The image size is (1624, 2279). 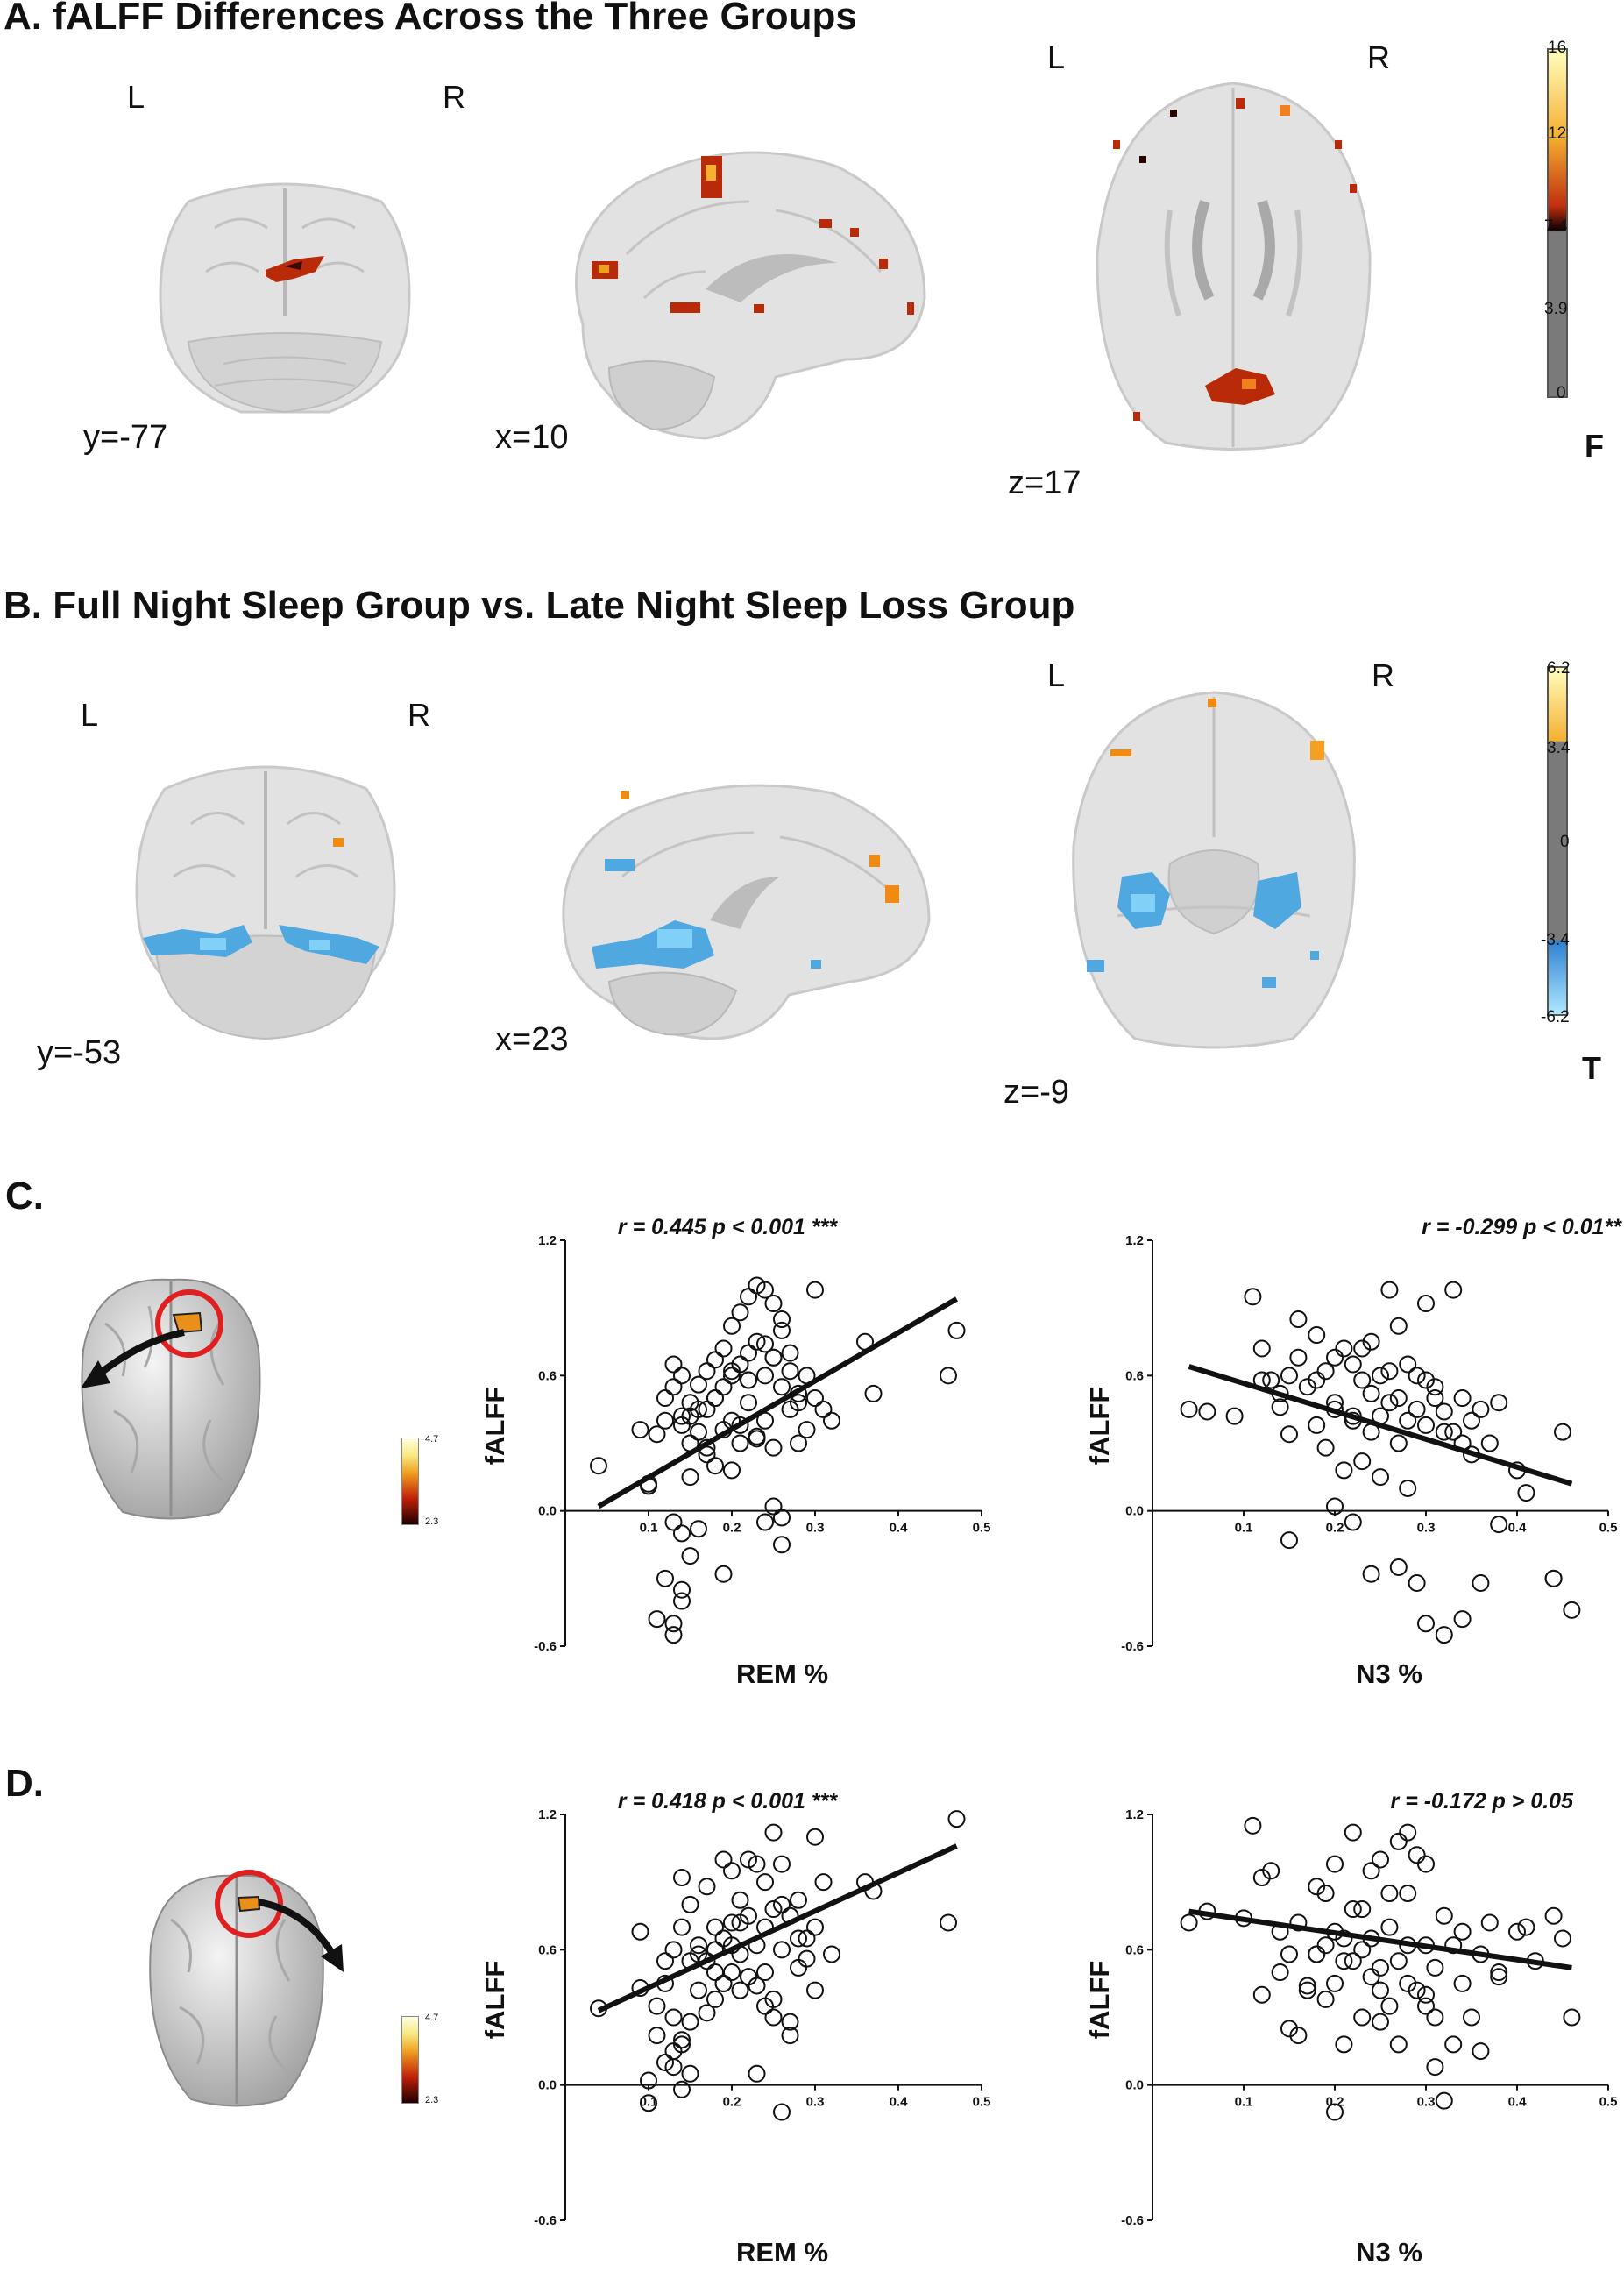 What do you see at coordinates (125, 437) in the screenshot?
I see `slice-coordinate: y=-77` at bounding box center [125, 437].